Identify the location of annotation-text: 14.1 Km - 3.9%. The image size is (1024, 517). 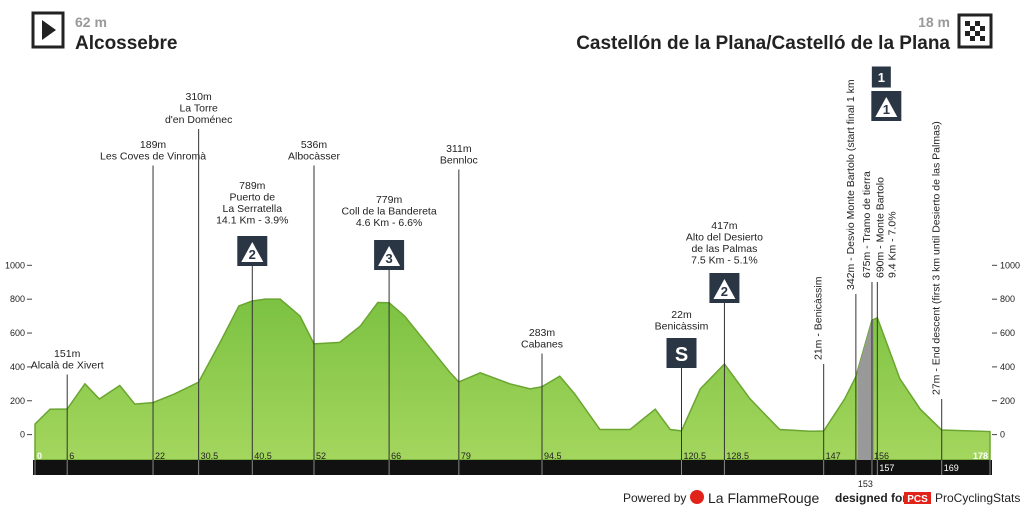
(252, 221).